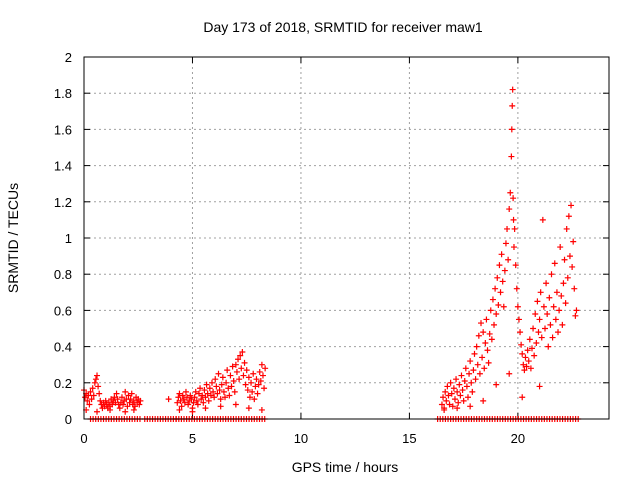 This screenshot has height=480, width=640. Describe the element at coordinates (345, 467) in the screenshot. I see `x-axis-title: GPS time / hours` at that location.